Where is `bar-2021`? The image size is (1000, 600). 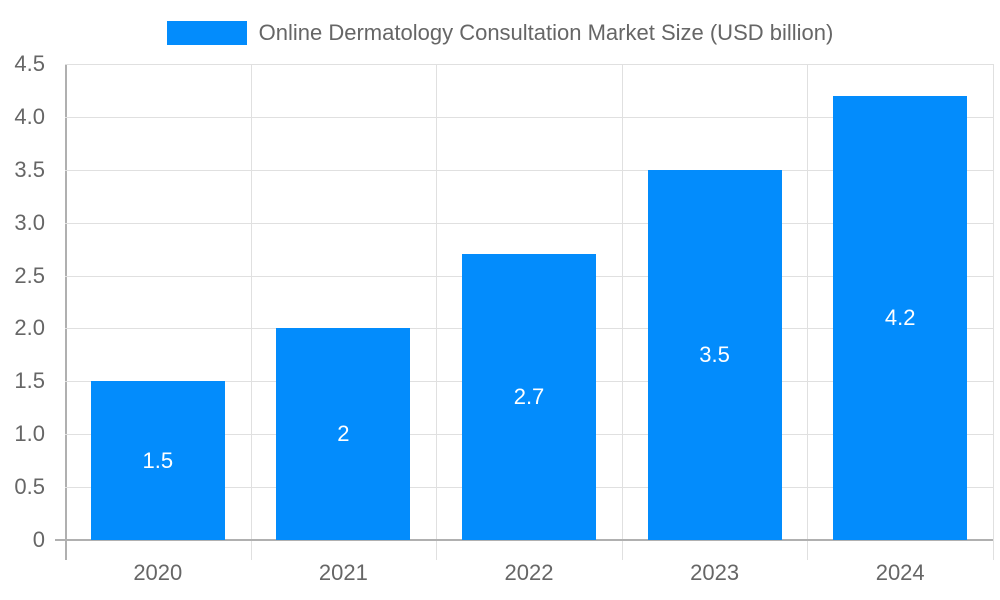
bar-2021 is located at coordinates (343, 434).